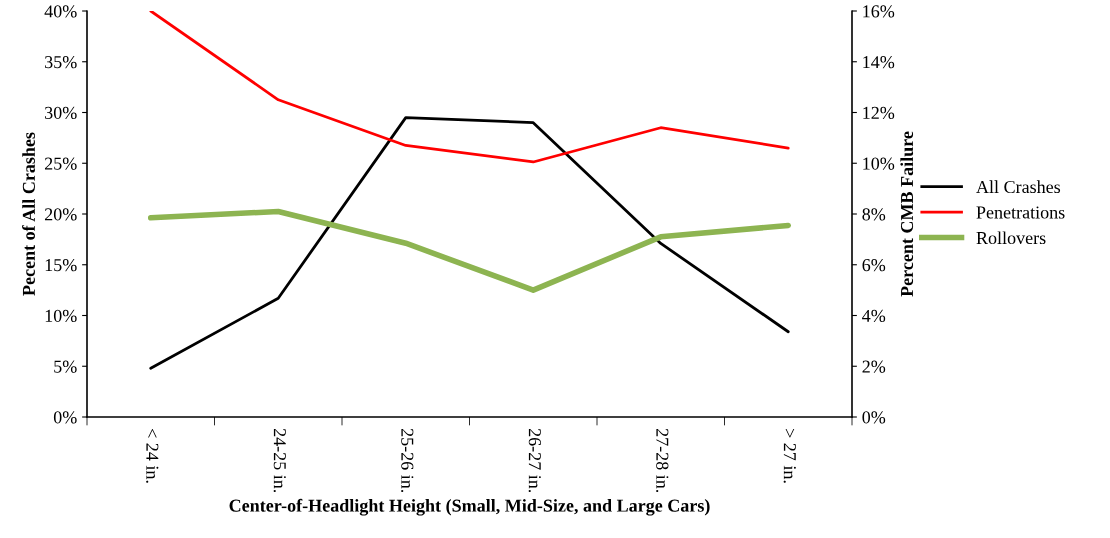  I want to click on x-tick-label: 27-28 in., so click(662, 460).